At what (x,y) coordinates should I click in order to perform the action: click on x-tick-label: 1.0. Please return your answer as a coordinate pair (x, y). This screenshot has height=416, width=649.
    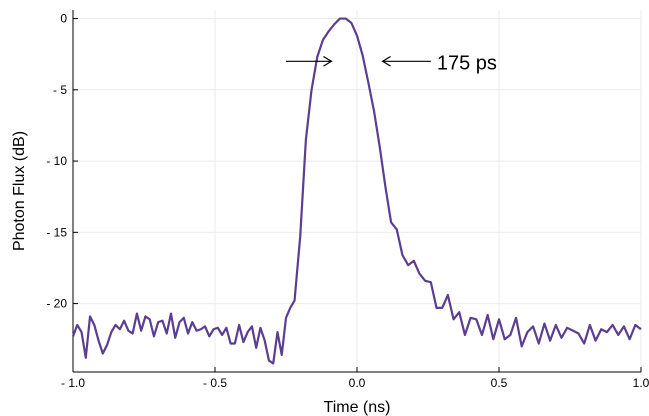
    Looking at the image, I should click on (641, 383).